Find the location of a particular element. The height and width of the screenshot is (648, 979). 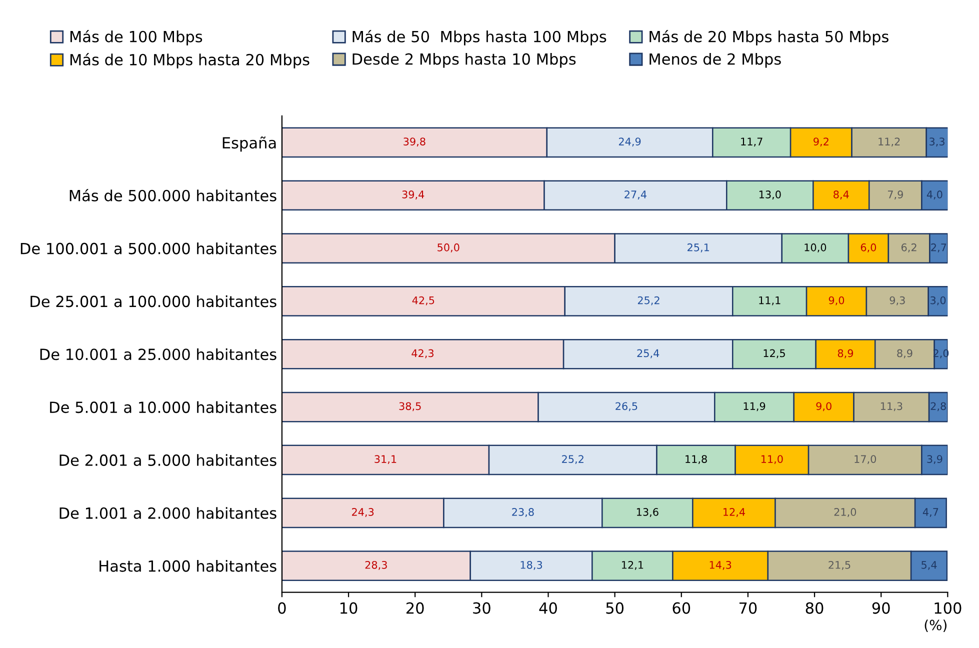

y-tick-label: De 2.001 a 5.000 habitantes is located at coordinates (168, 460).